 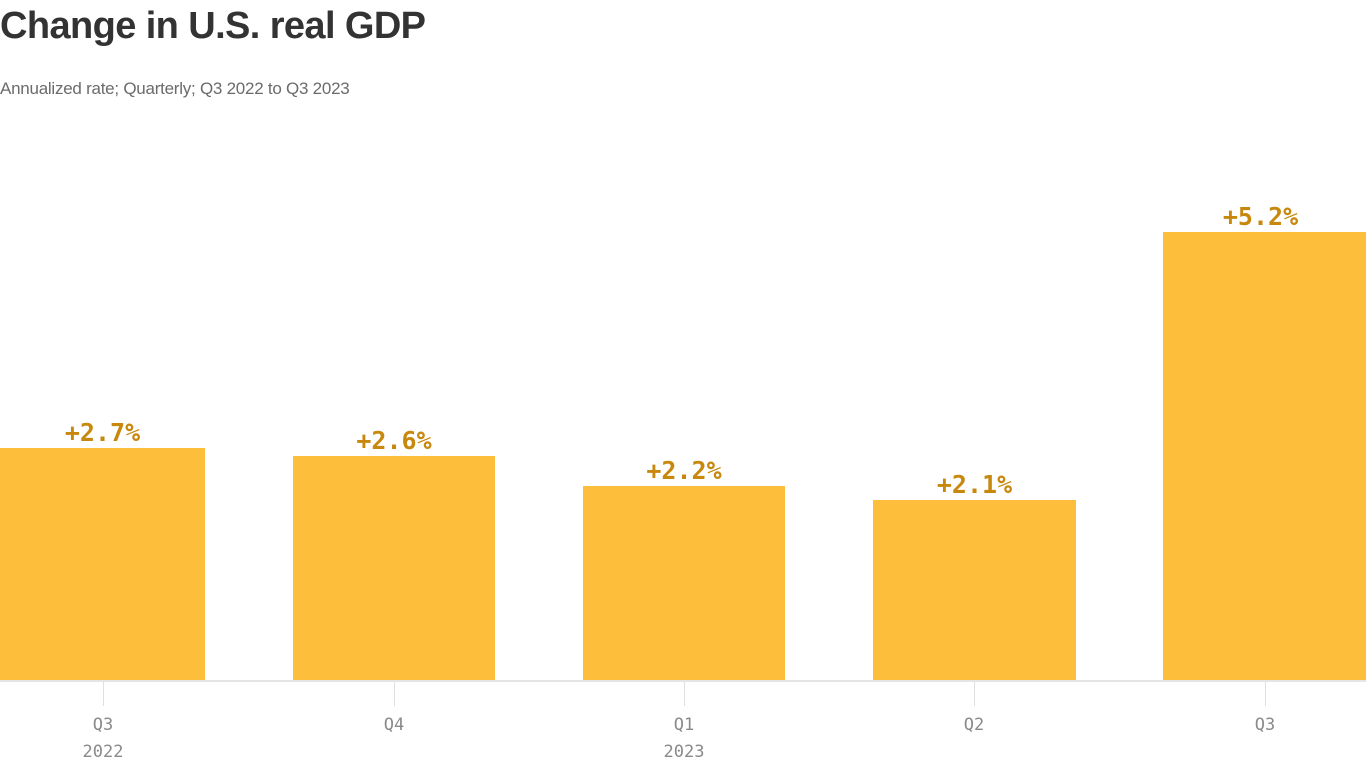 I want to click on x-axis-label-q3-2022: Q3, so click(x=103, y=725).